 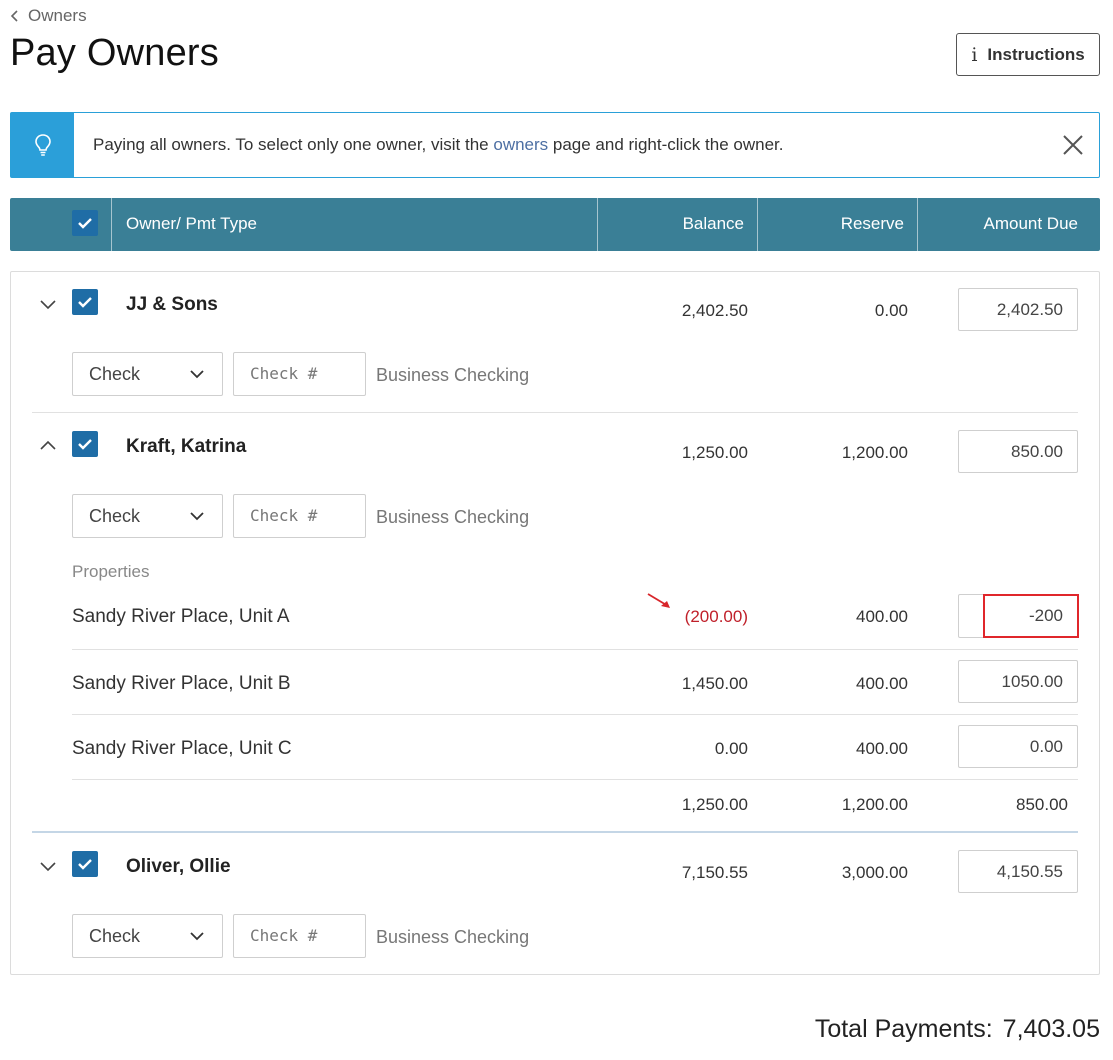 I want to click on breadcrumb-owners-link: Owners, so click(x=57, y=15).